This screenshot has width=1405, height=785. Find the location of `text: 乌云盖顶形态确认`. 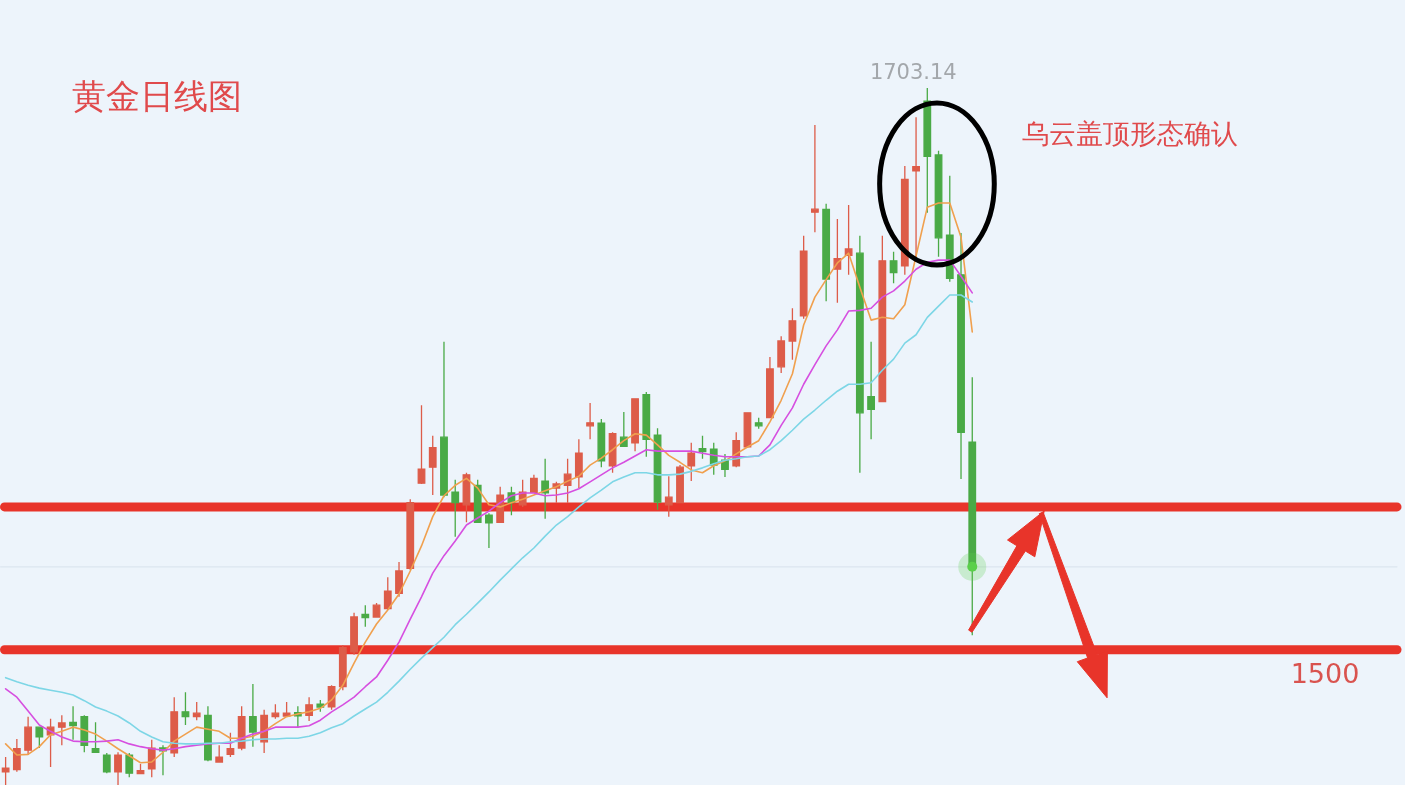

text: 乌云盖顶形态确认 is located at coordinates (1129, 133).